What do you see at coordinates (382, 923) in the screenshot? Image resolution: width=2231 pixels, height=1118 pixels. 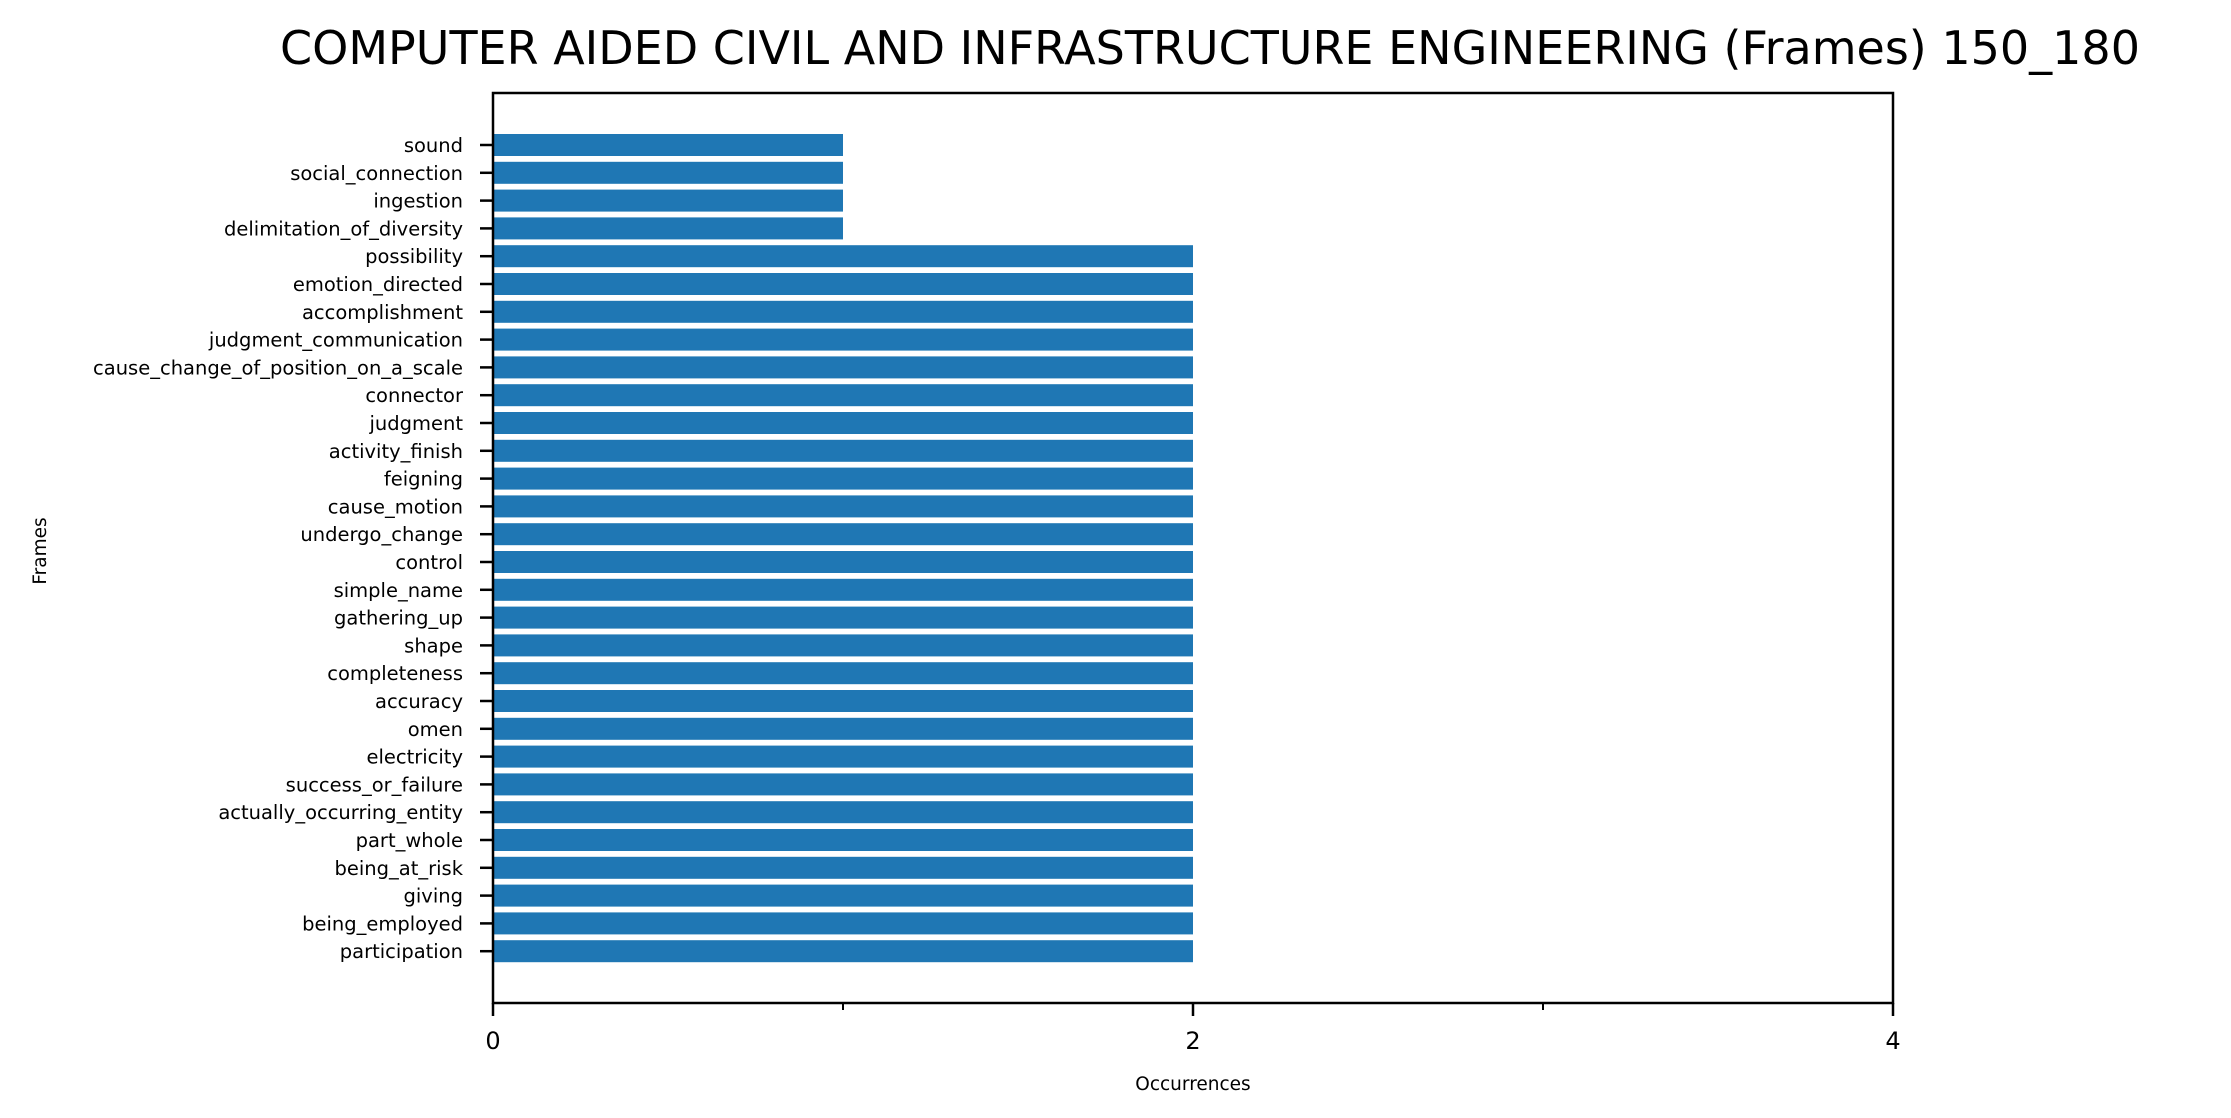 I see `y-tick-label: being_employed` at bounding box center [382, 923].